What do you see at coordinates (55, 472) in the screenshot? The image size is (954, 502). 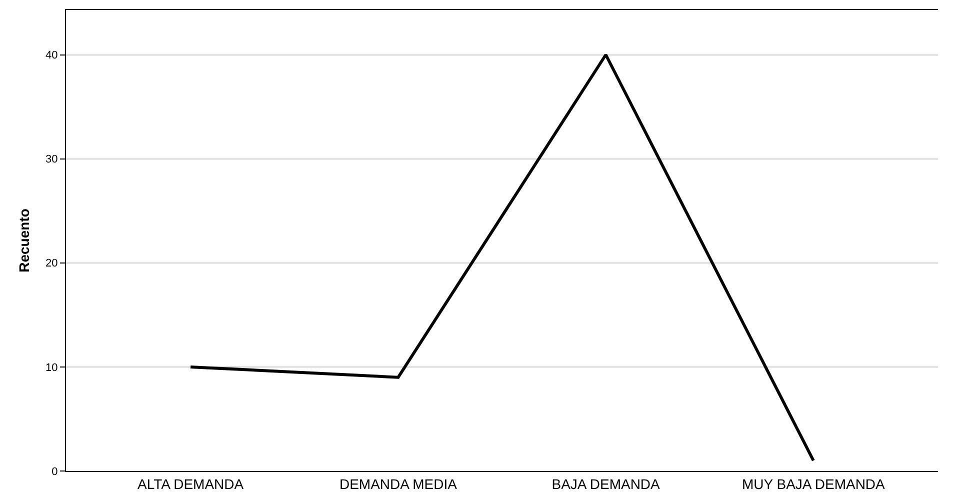 I see `y-tick-label: 0` at bounding box center [55, 472].